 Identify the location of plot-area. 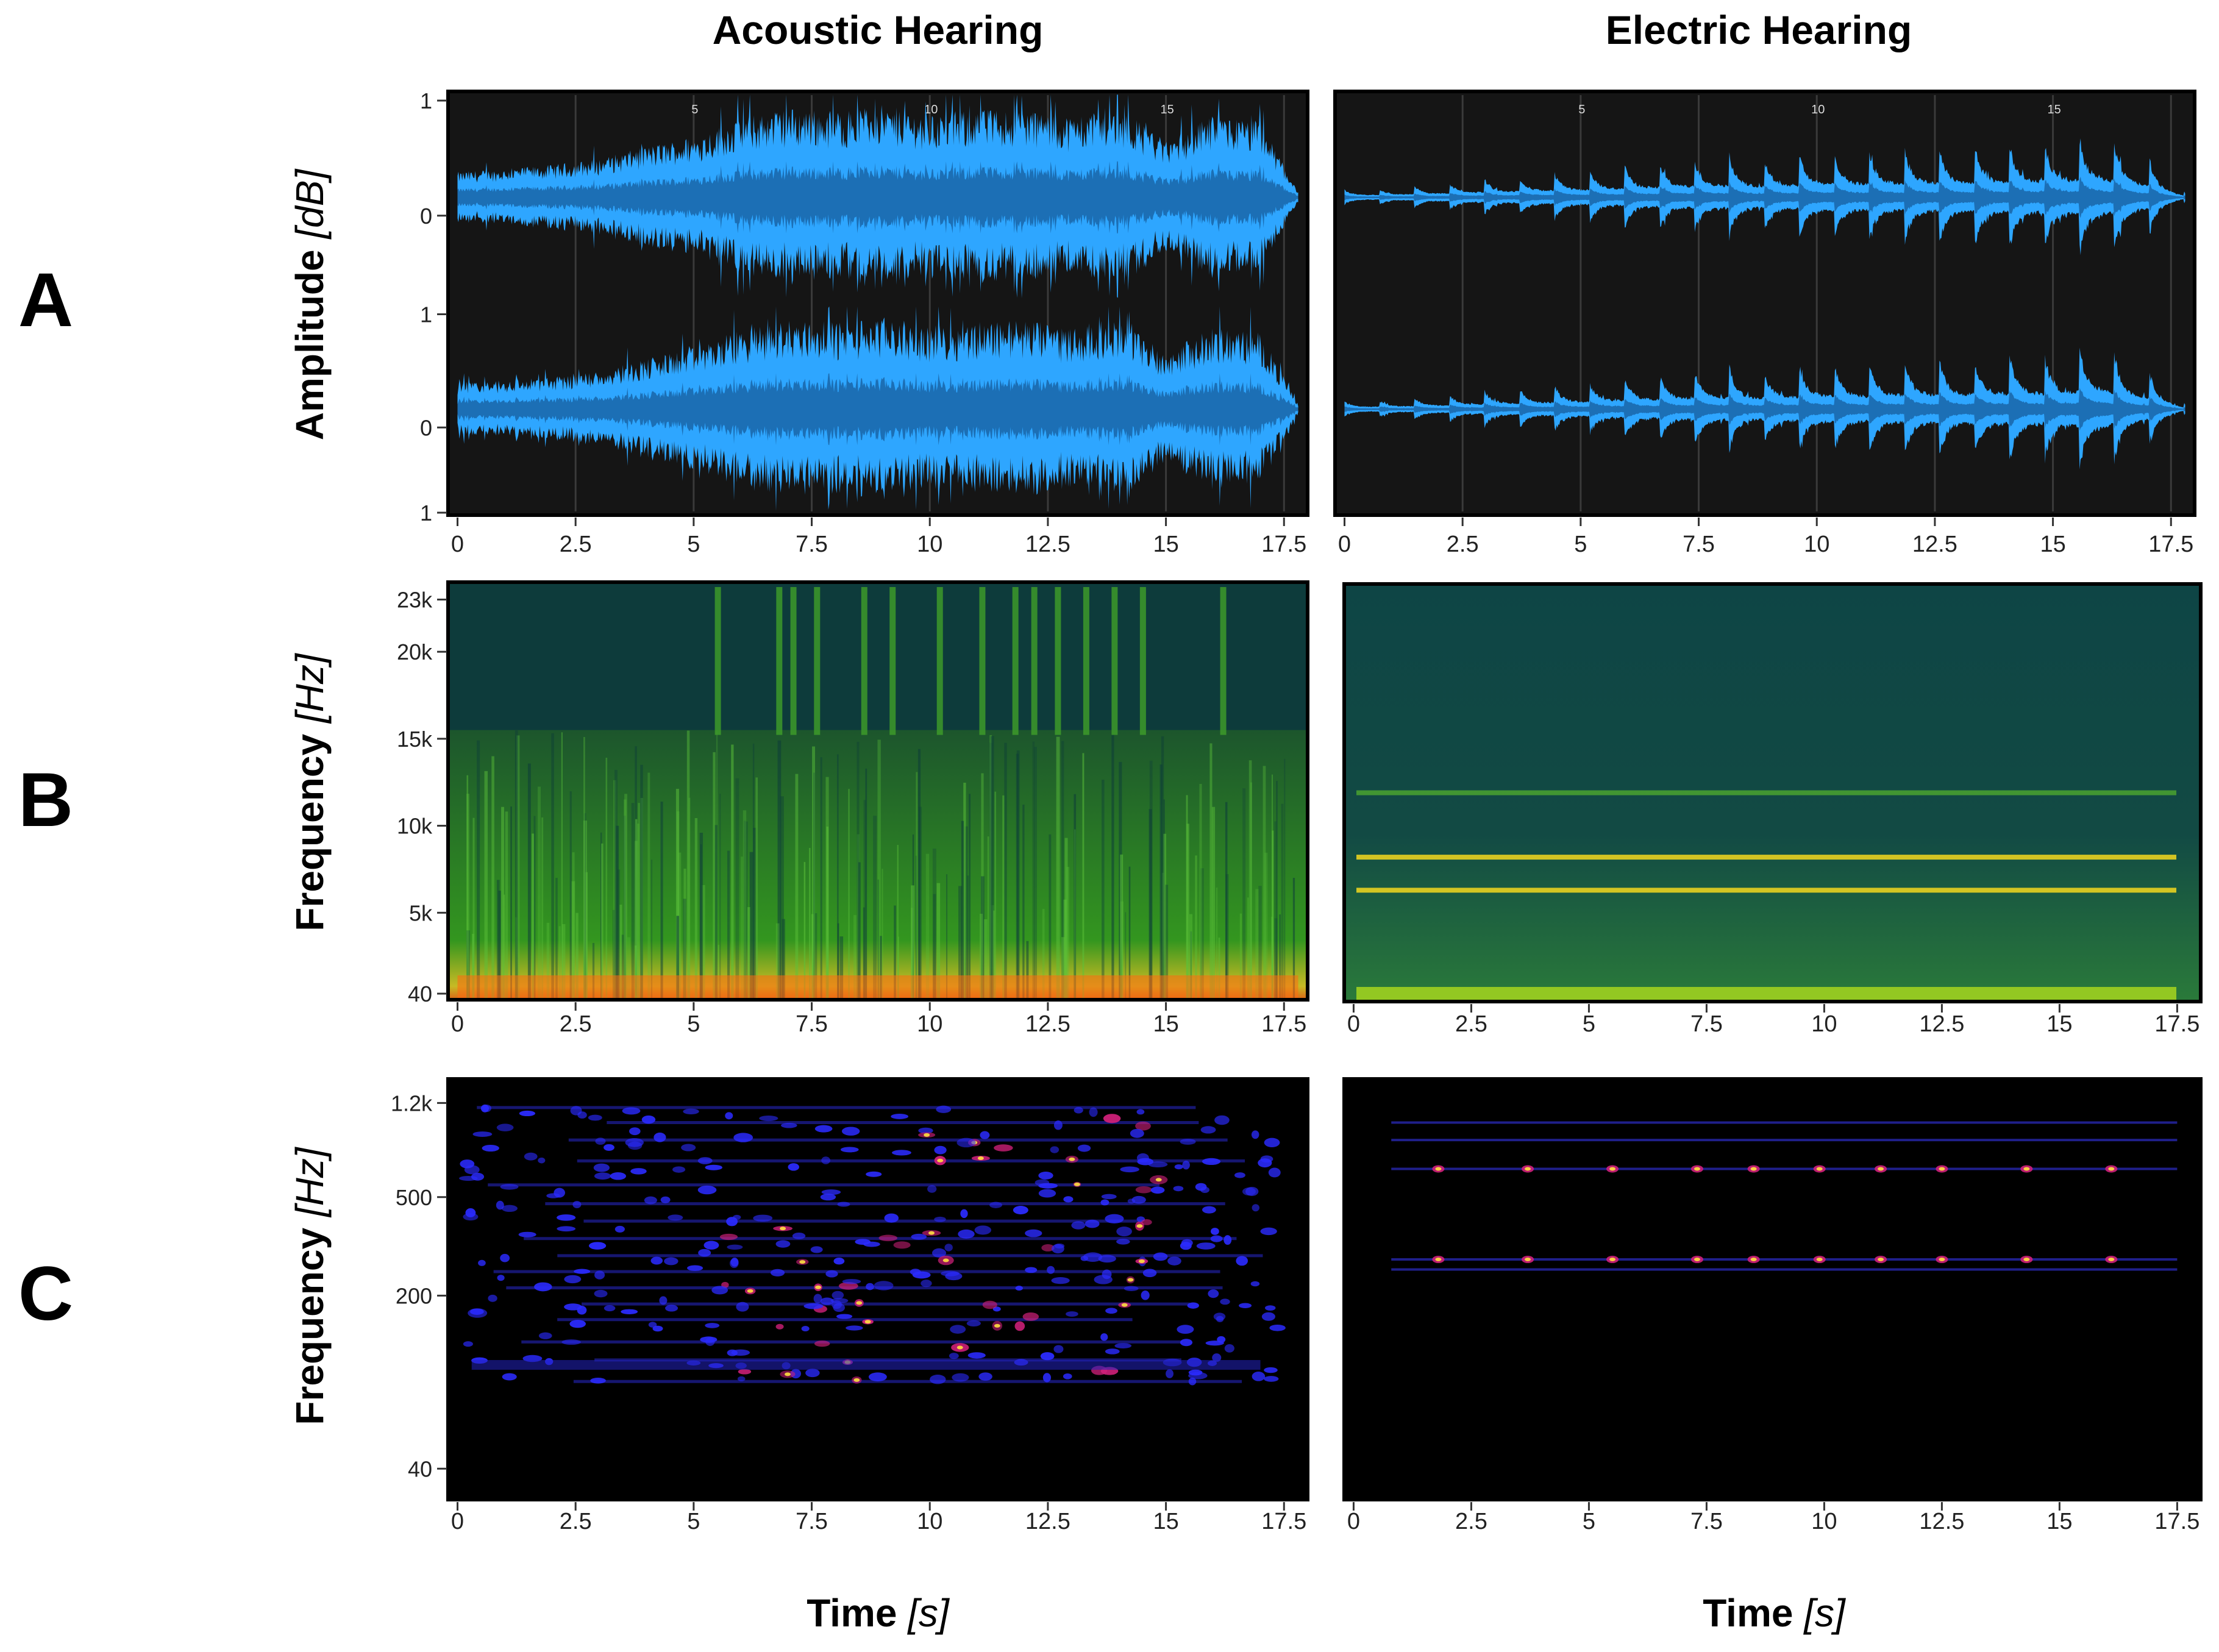
(1773, 1289).